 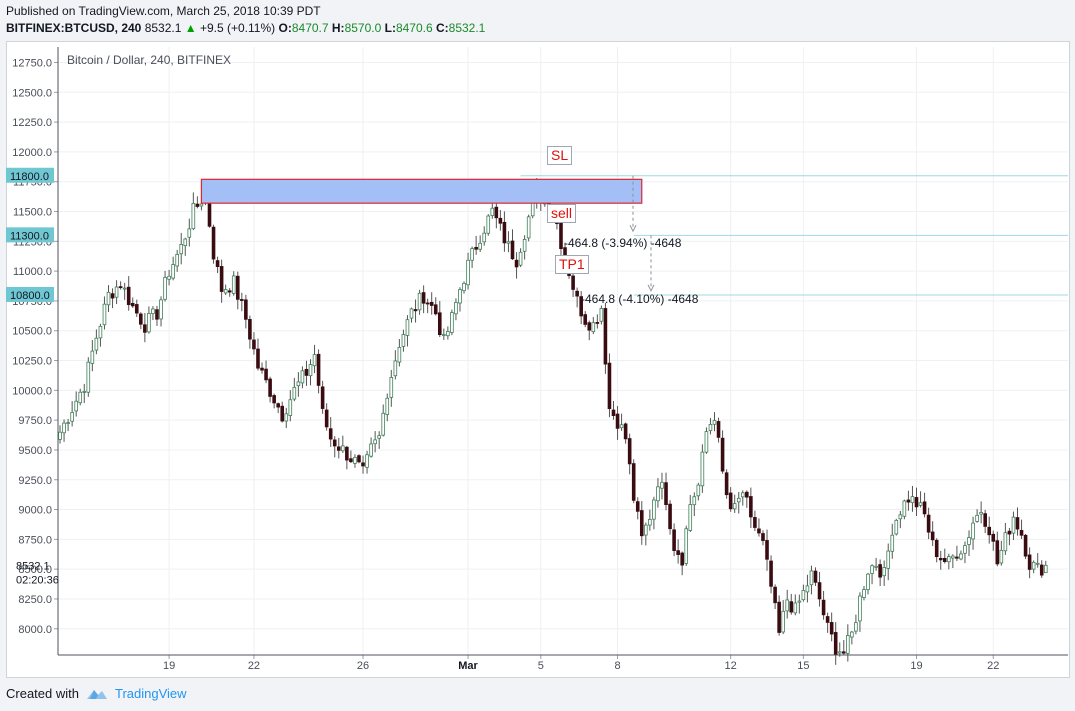 I want to click on countdown-label: 02:20:36, so click(x=37, y=580).